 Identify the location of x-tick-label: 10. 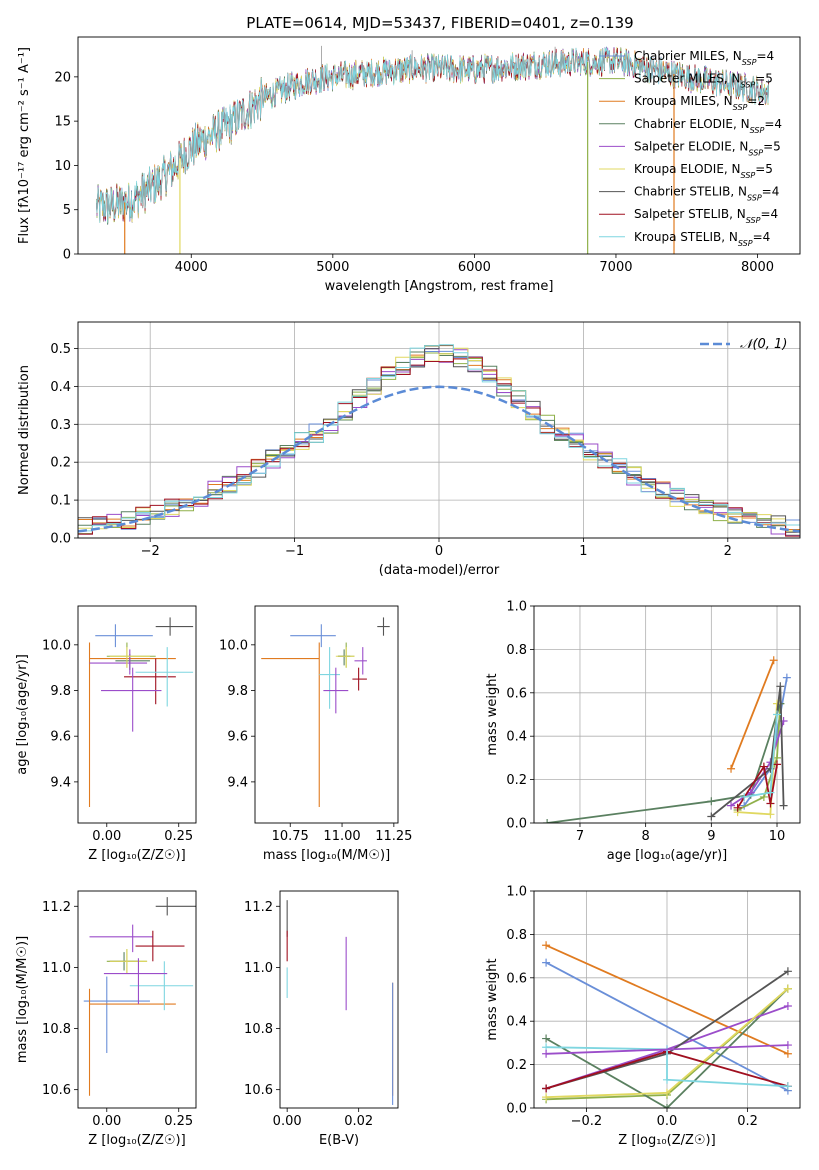
(777, 836).